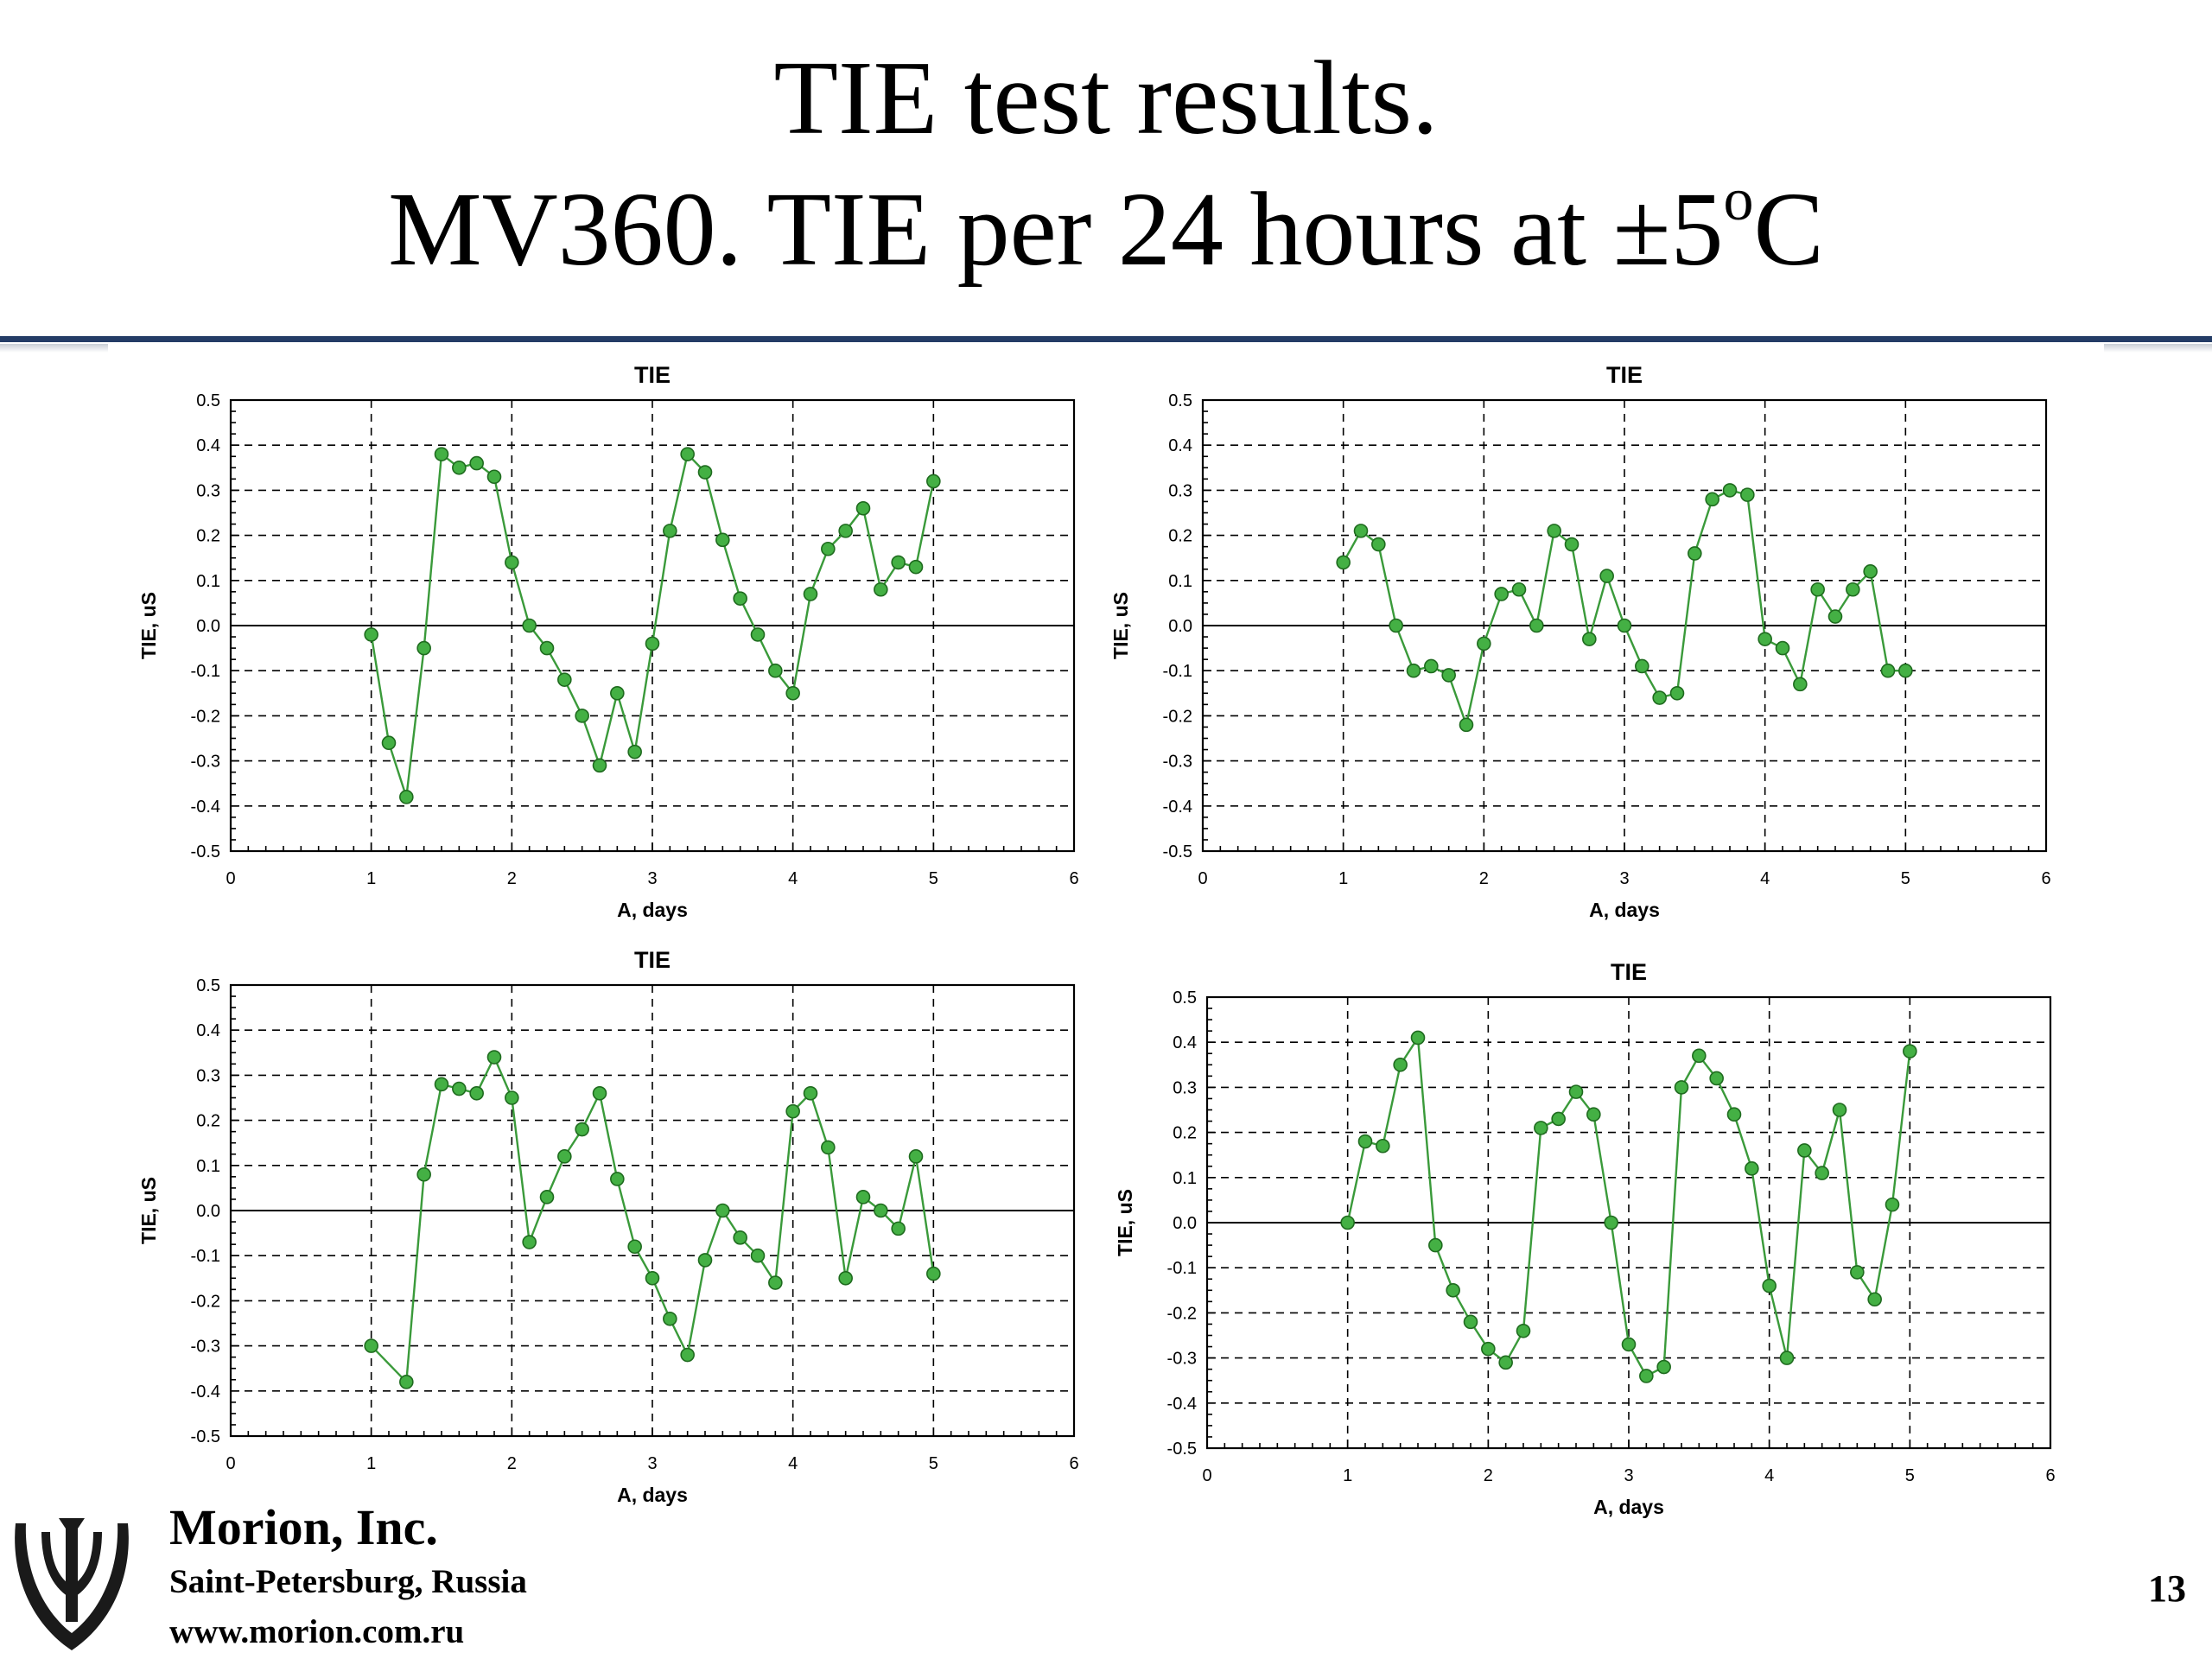 The width and height of the screenshot is (2212, 1659). I want to click on y-tick-label: 0.4, so click(1180, 446).